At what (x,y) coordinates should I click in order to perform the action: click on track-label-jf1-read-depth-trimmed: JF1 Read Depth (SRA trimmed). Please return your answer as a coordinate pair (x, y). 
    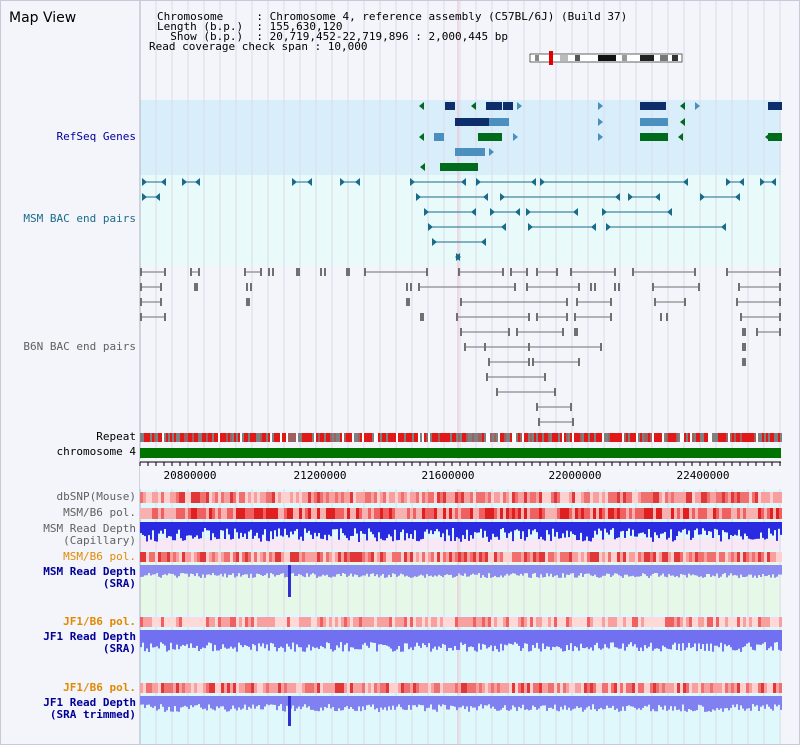
    Looking at the image, I should click on (89, 708).